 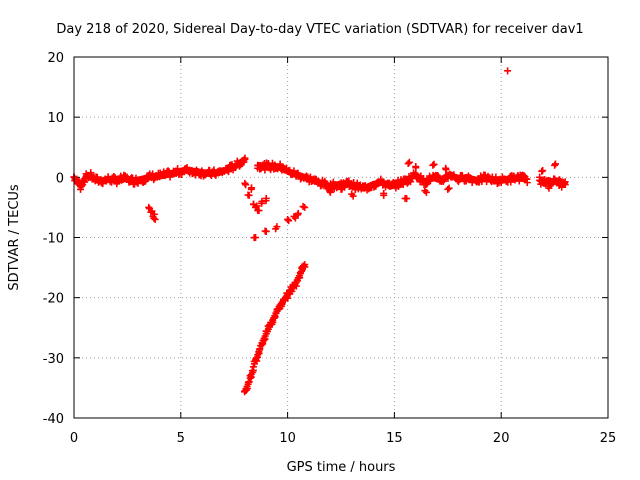 I want to click on y-tick-label: 10, so click(x=55, y=118).